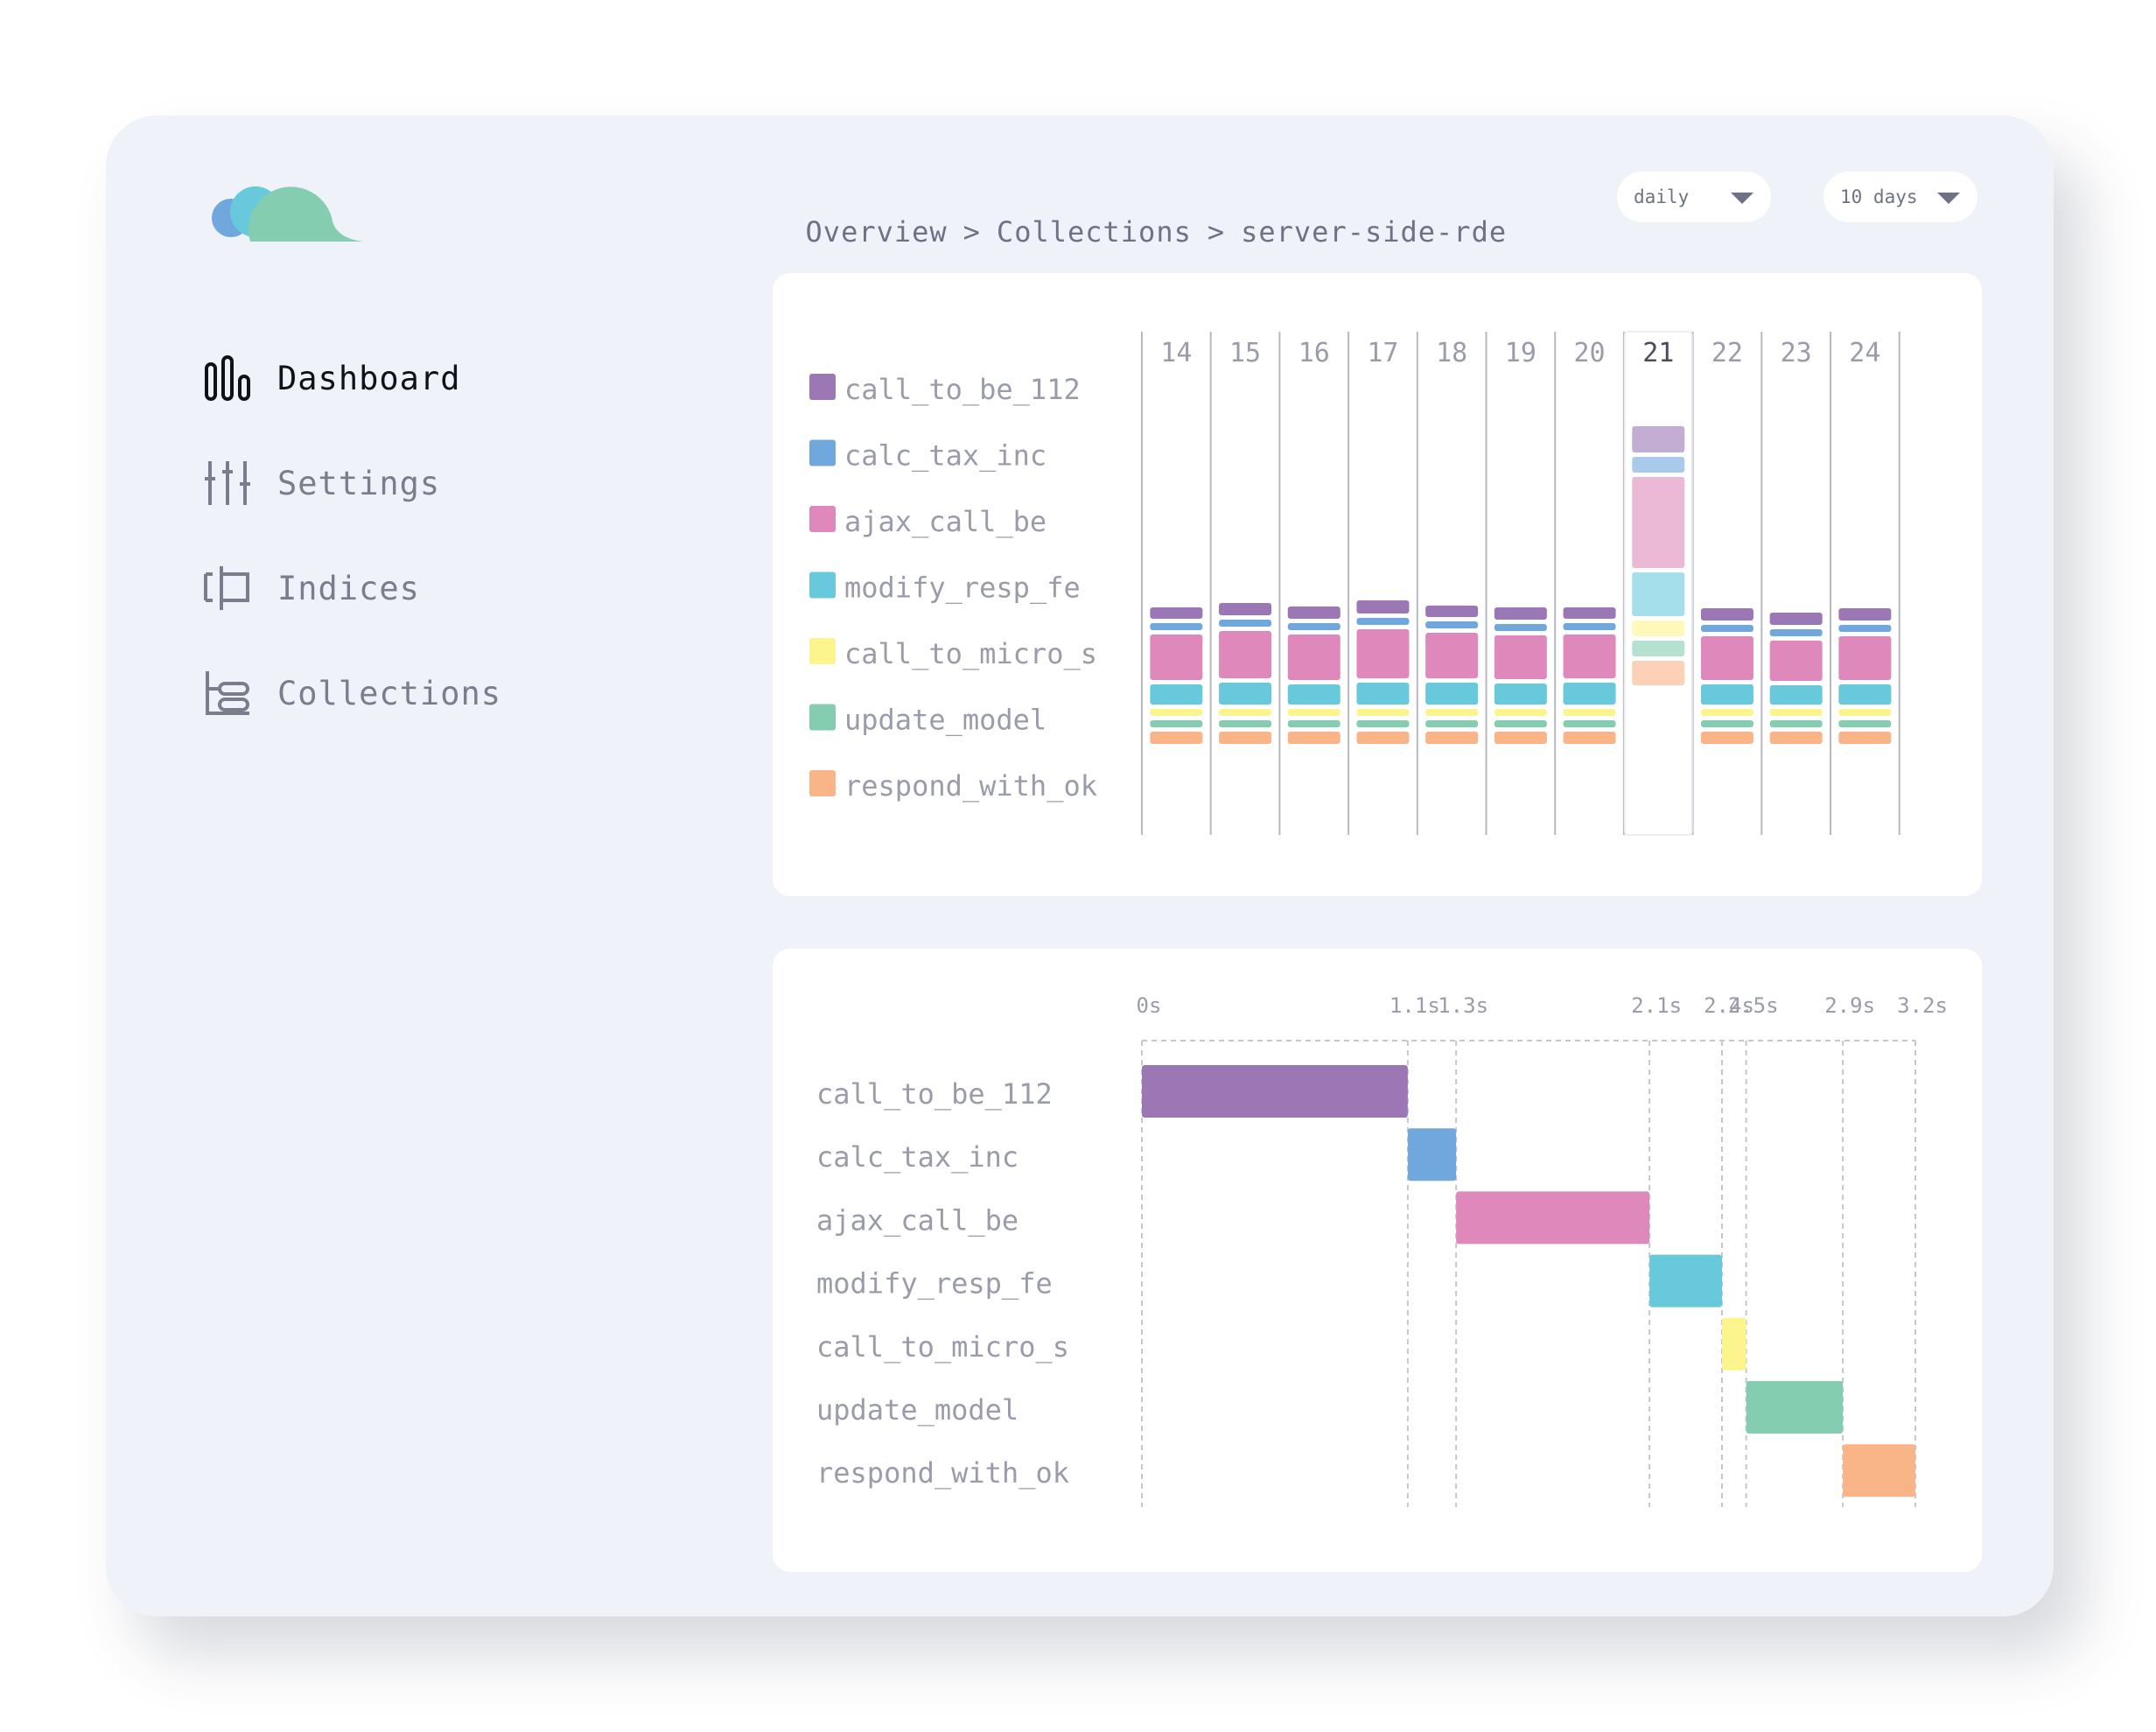 The image size is (2156, 1732). Describe the element at coordinates (822, 651) in the screenshot. I see `legend-swatch-call-to-micro-s` at that location.